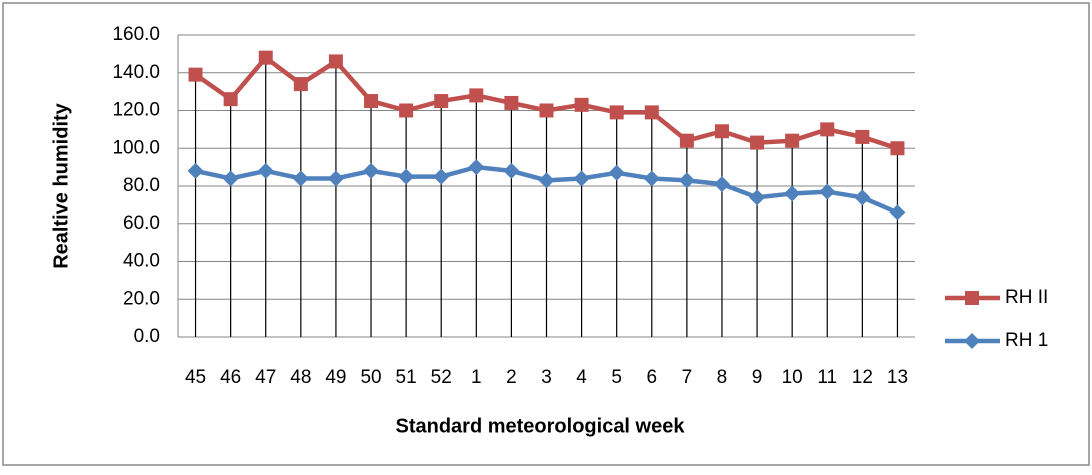  What do you see at coordinates (406, 377) in the screenshot?
I see `x-tick-label: 51` at bounding box center [406, 377].